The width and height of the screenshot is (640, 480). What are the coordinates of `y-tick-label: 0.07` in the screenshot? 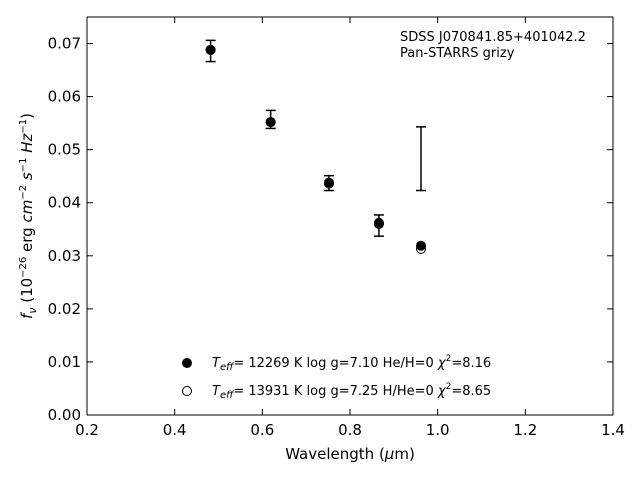 It's located at (64, 44).